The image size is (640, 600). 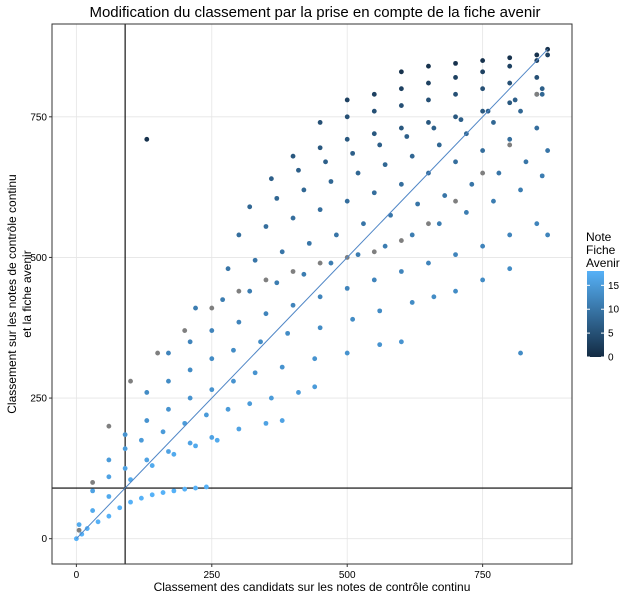 I want to click on legend-tick-label: 15, so click(x=614, y=286).